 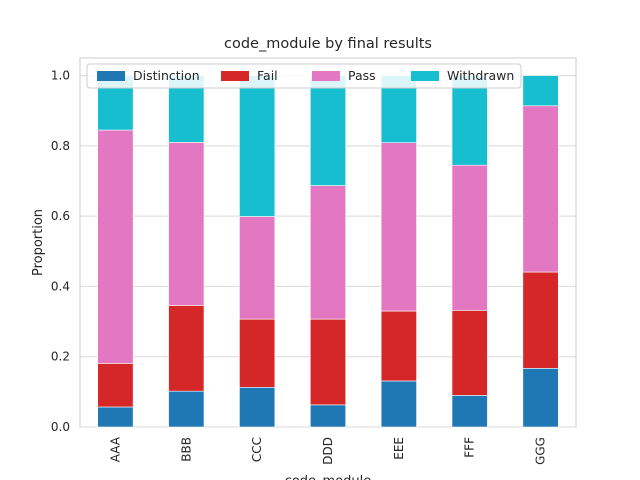 I want to click on y-tick-label: 0.0, so click(x=60, y=427).